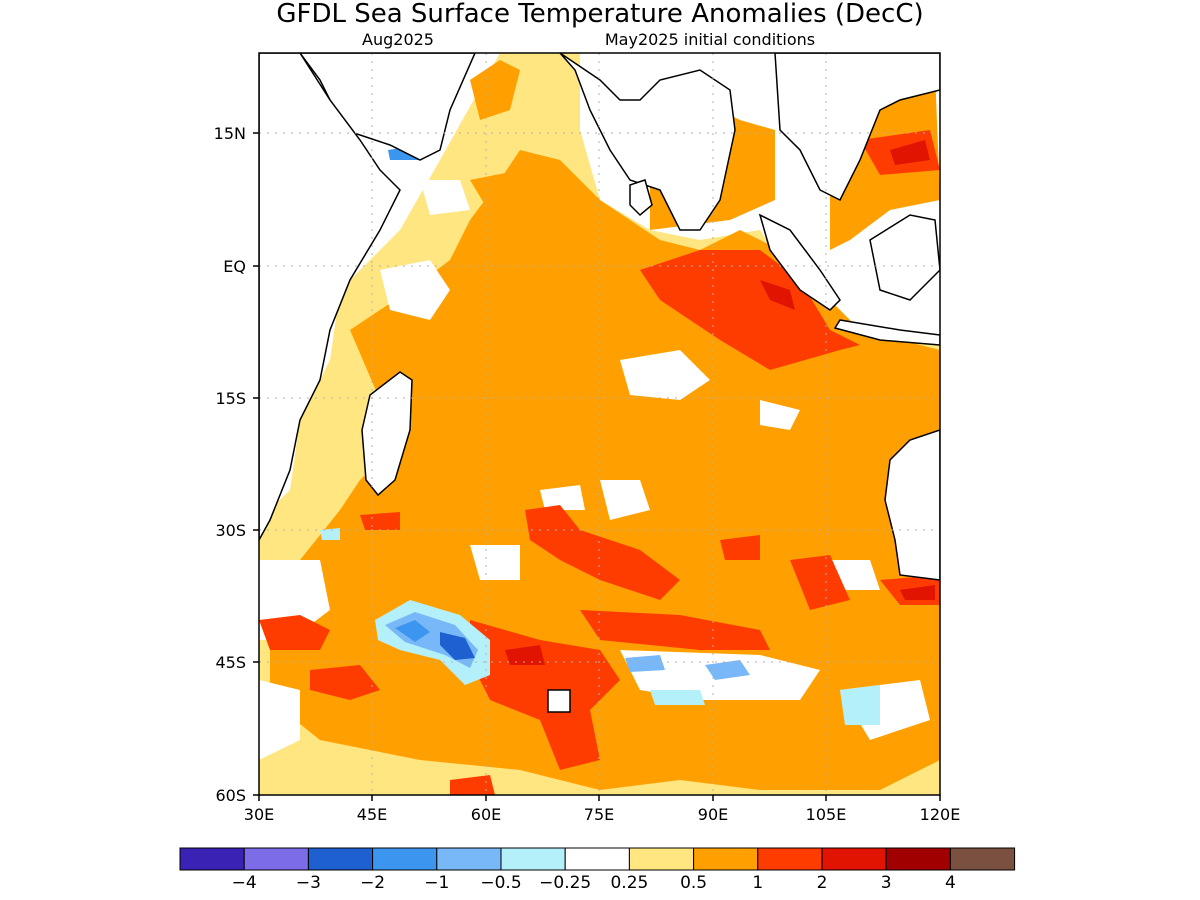 The width and height of the screenshot is (1200, 900). I want to click on lon-tick-label: 60E, so click(486, 814).